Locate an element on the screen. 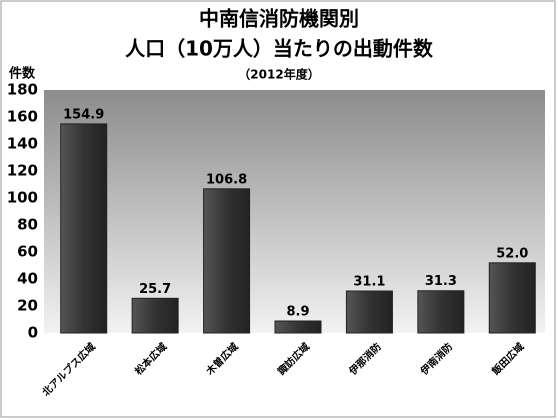  y-tick-label: 120 is located at coordinates (22, 171).